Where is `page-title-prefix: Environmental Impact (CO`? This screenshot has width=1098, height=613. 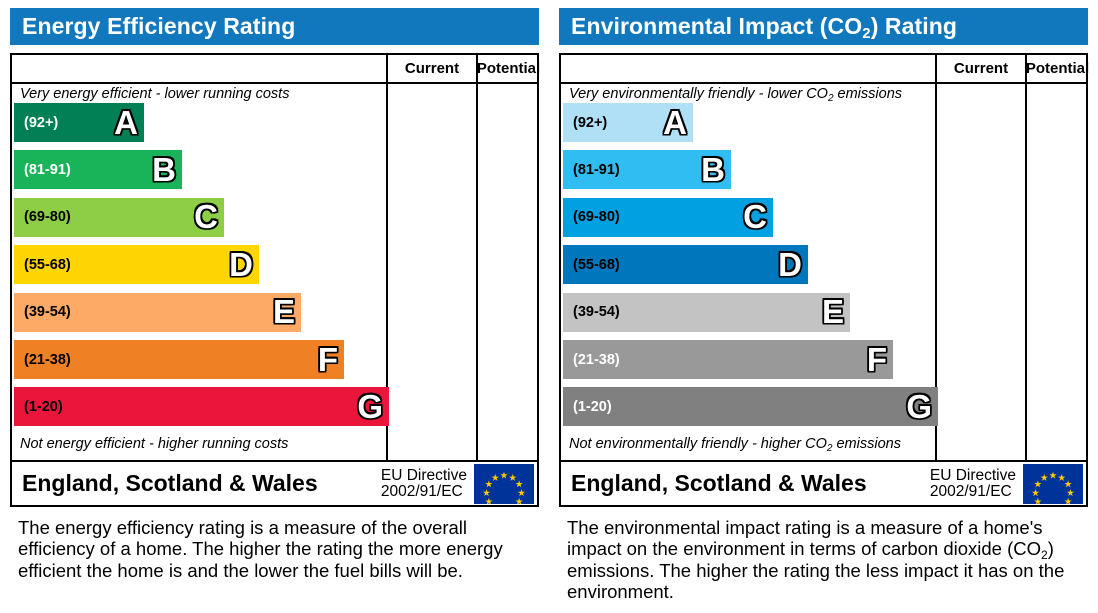 page-title-prefix: Environmental Impact (CO is located at coordinates (717, 26).